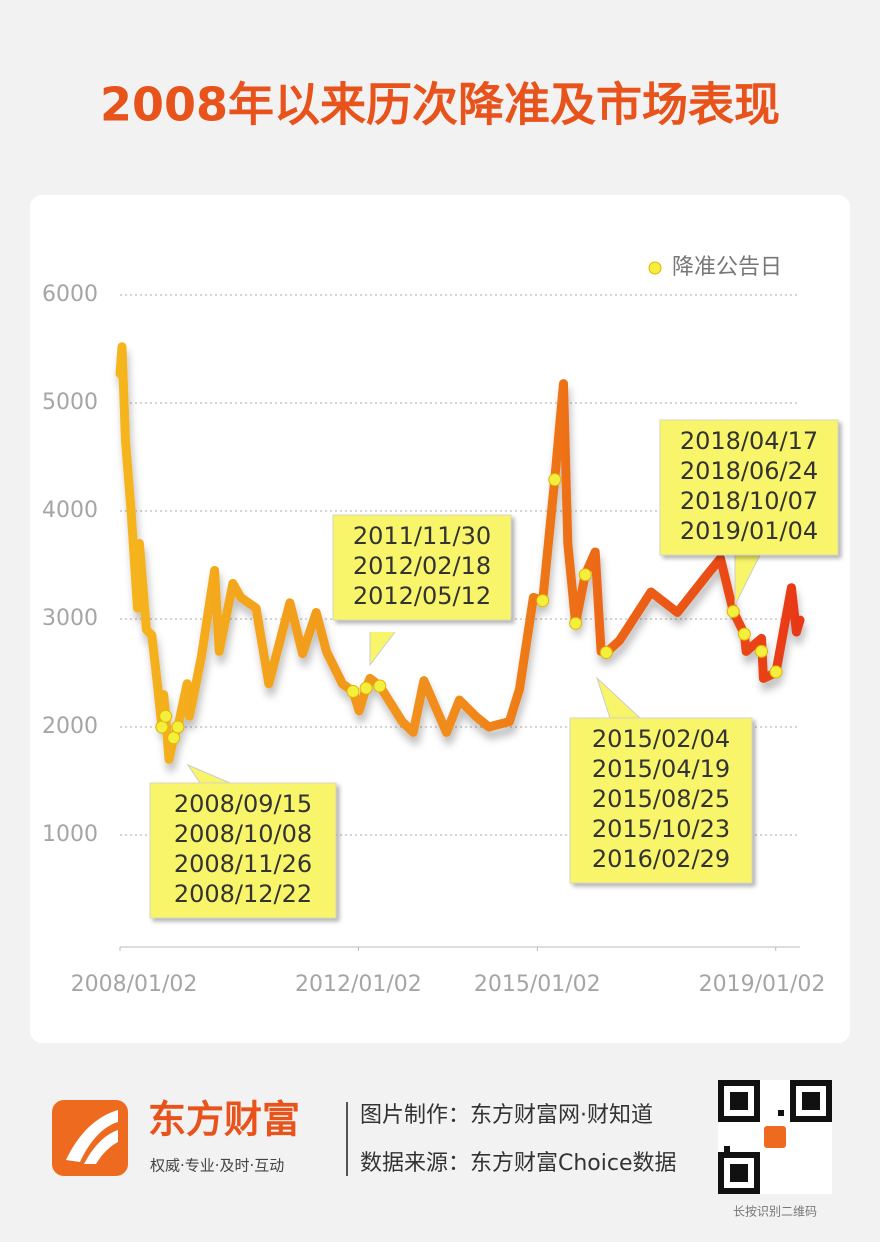  I want to click on callout-date: 2012/02/18, so click(422, 566).